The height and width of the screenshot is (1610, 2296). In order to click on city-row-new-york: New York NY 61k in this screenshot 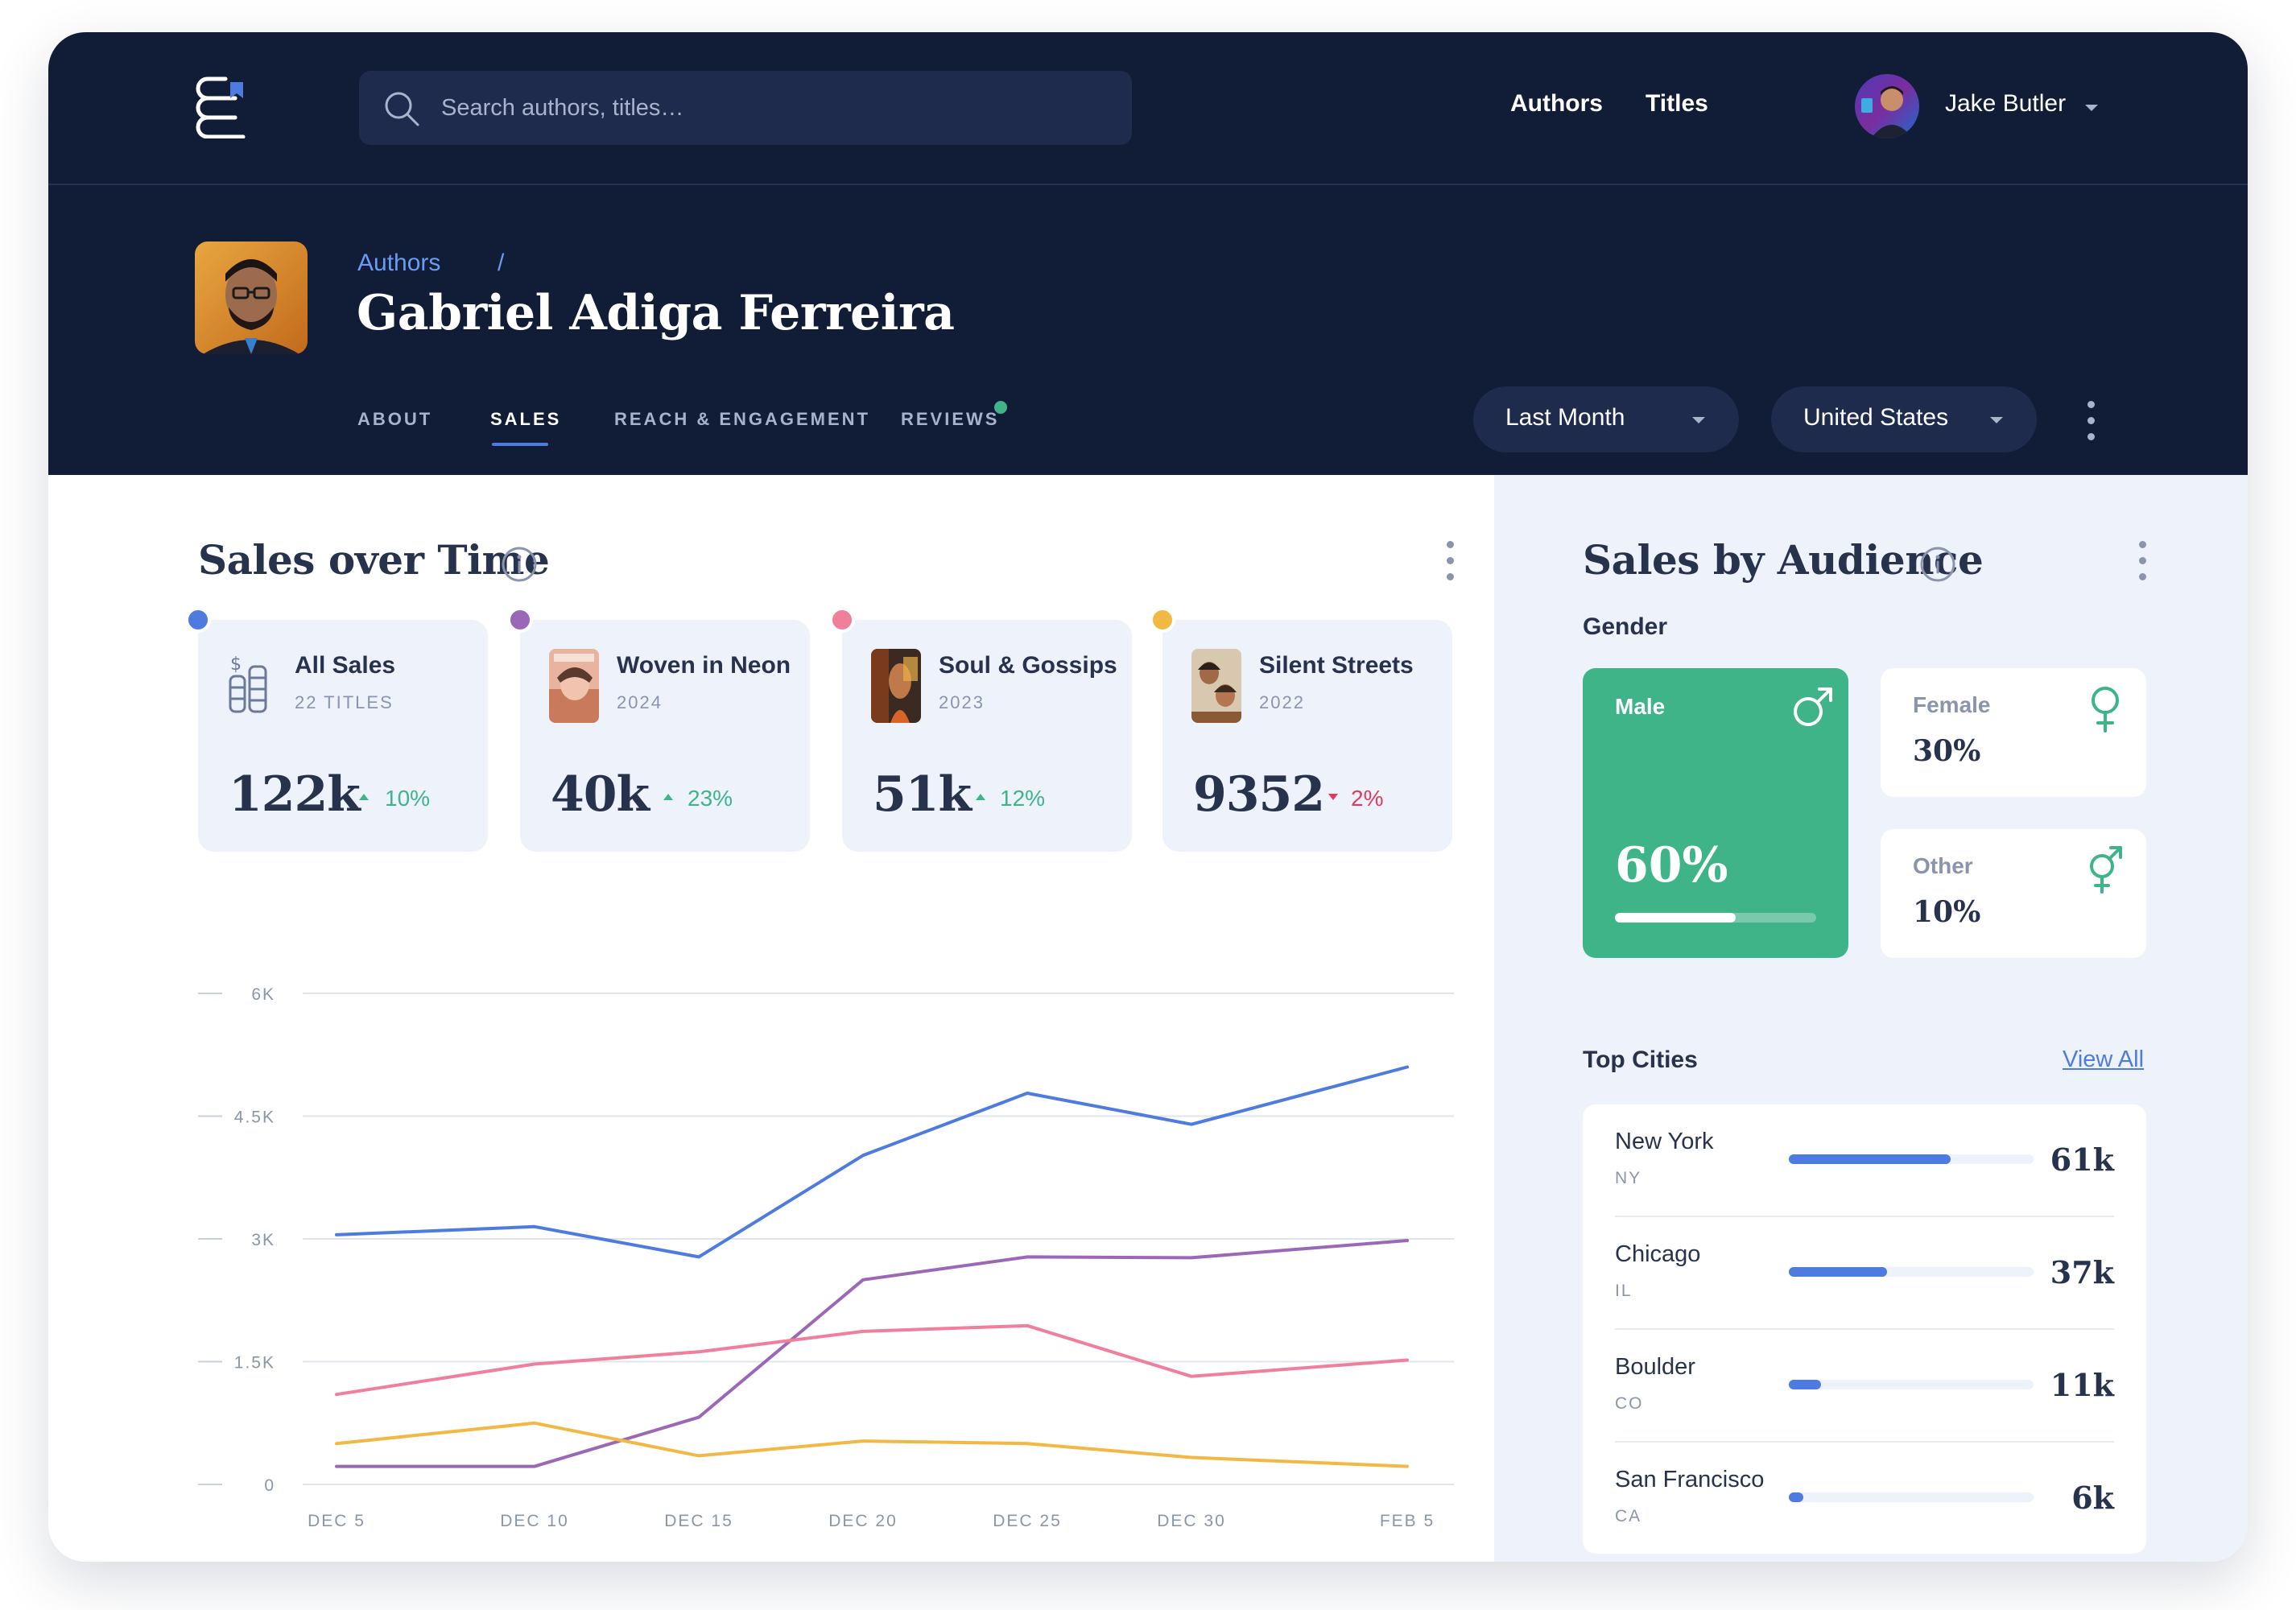, I will do `click(1864, 1160)`.